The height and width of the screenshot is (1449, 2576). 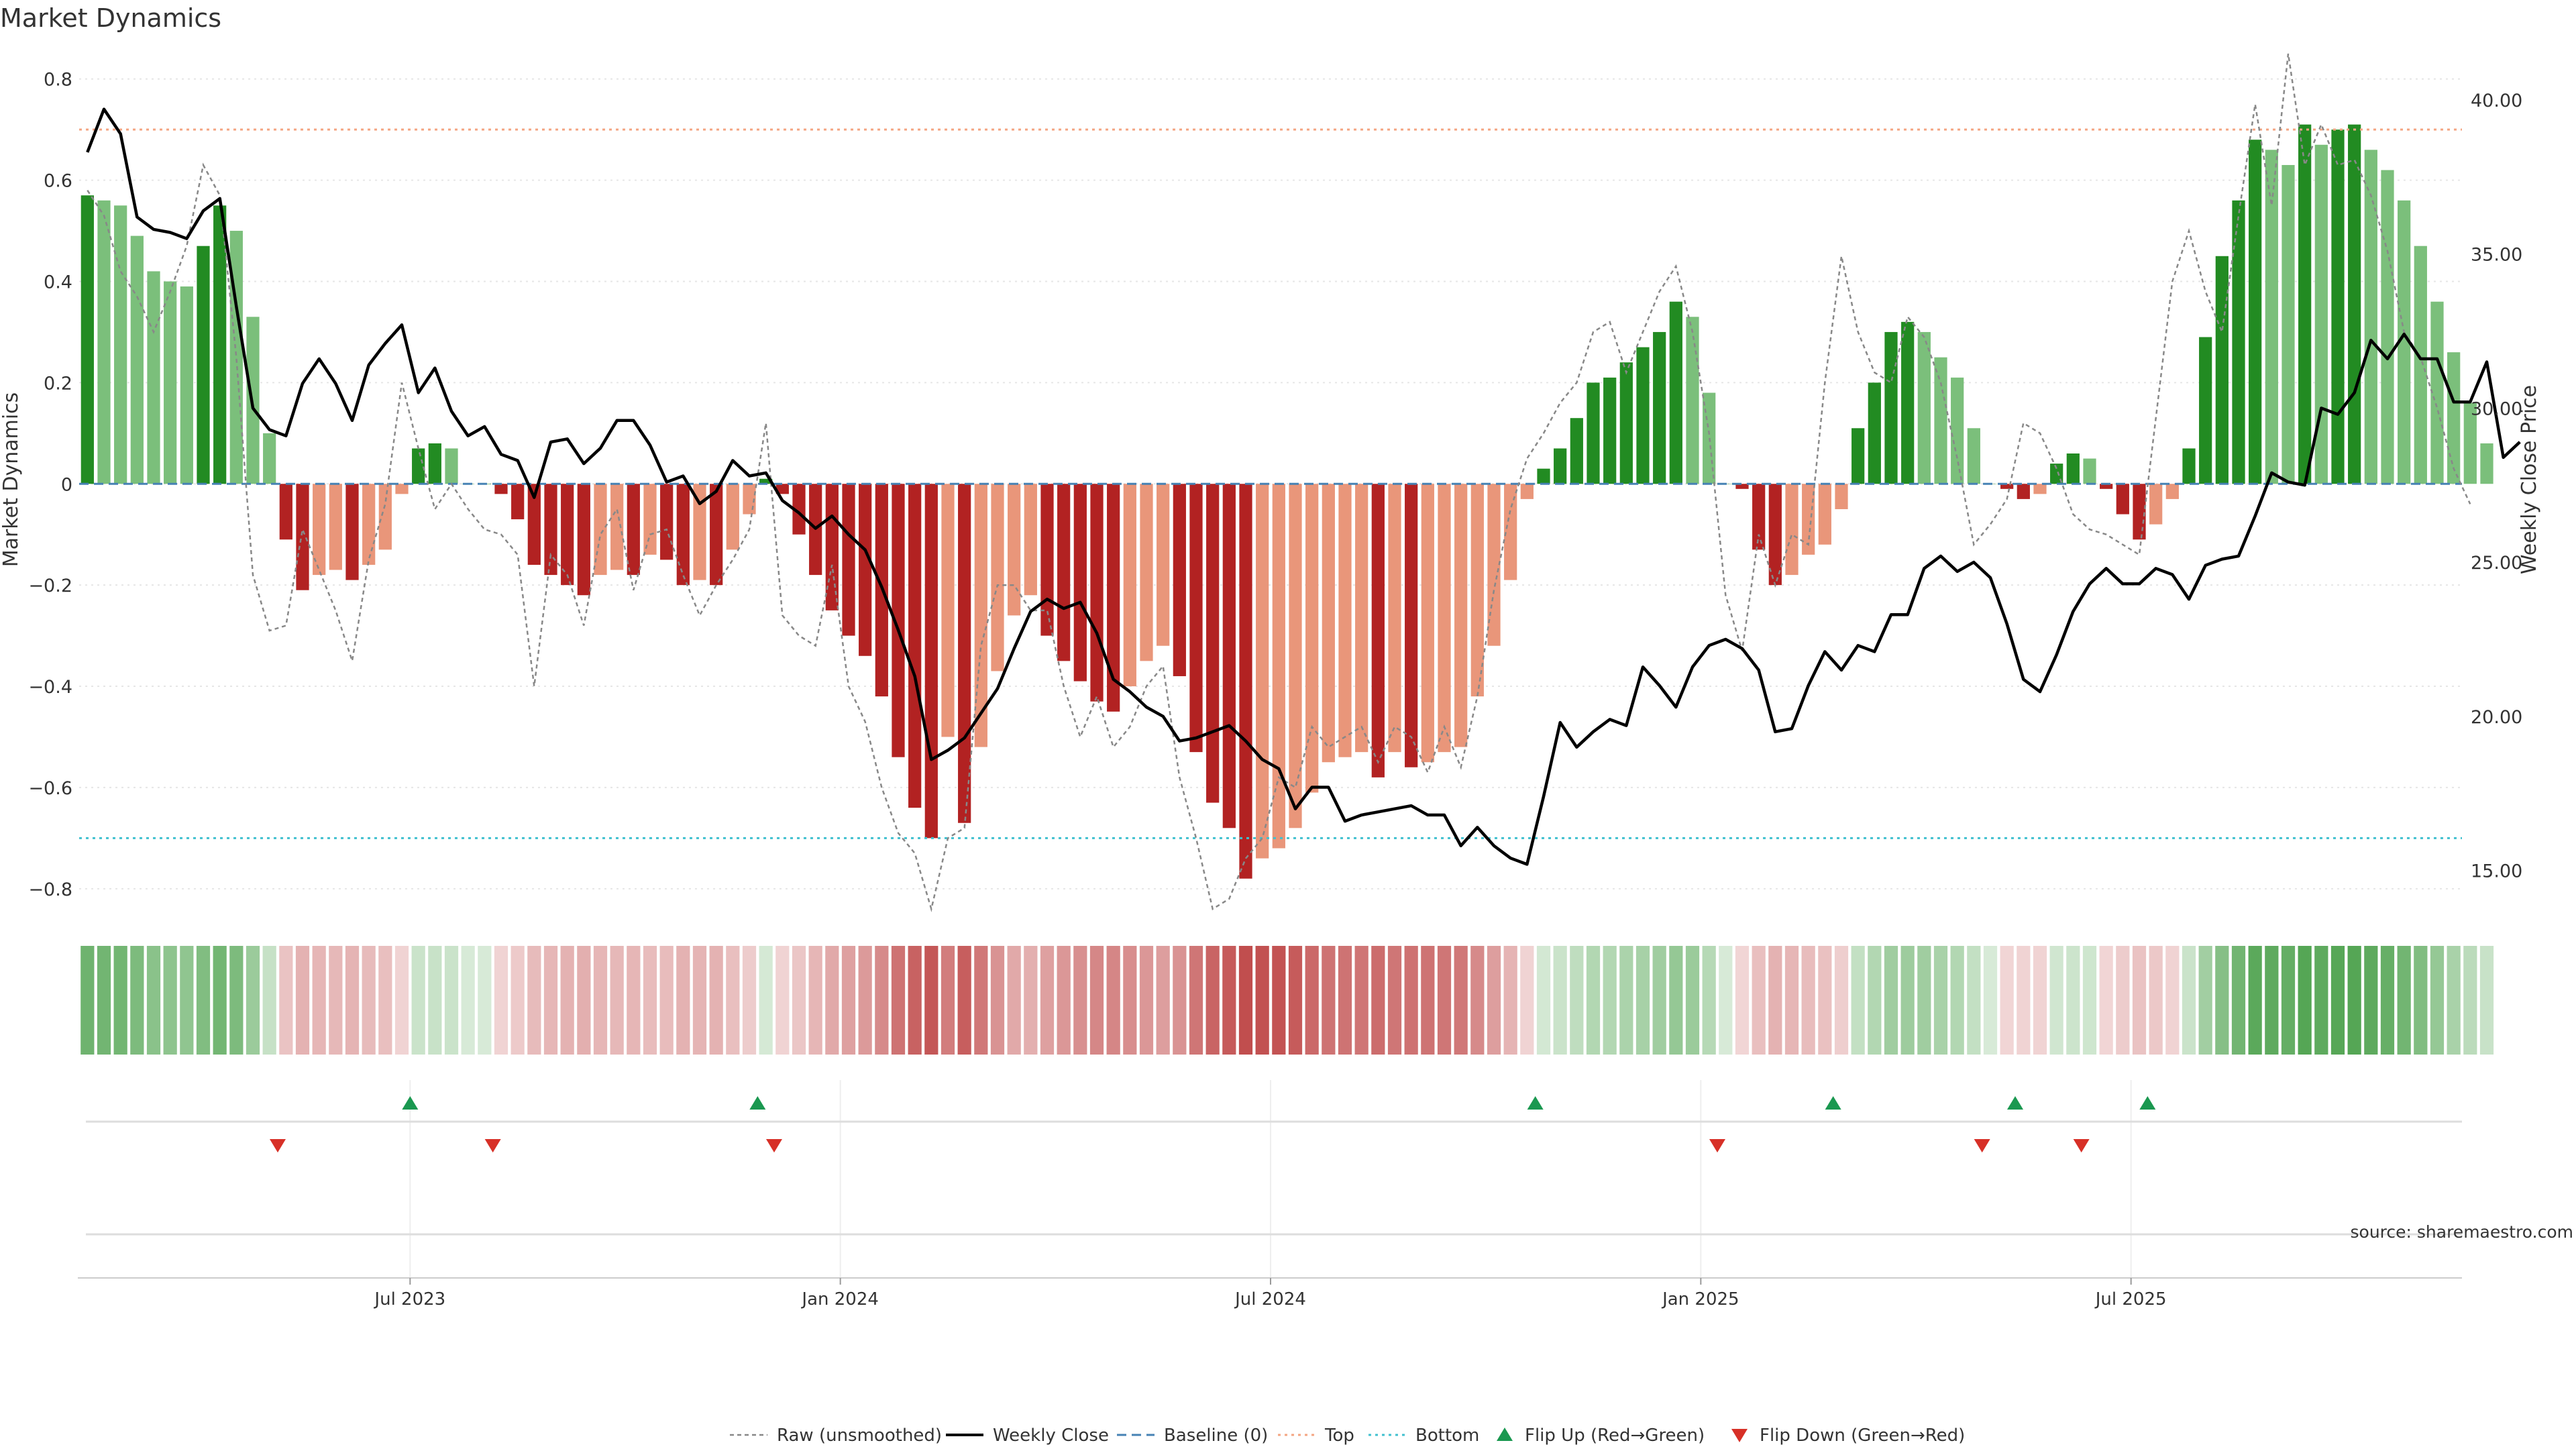 What do you see at coordinates (1601, 1436) in the screenshot?
I see `legend-item: Flip Up (Red→Green)` at bounding box center [1601, 1436].